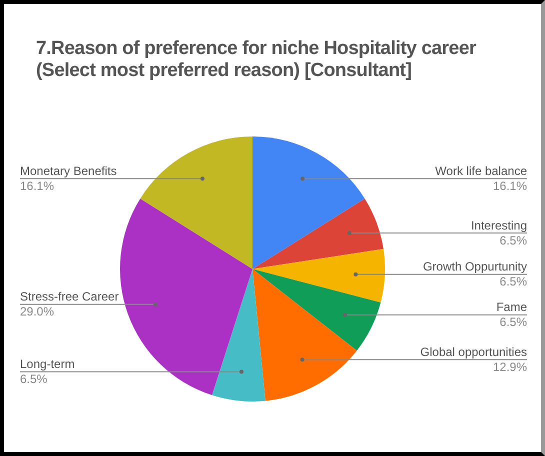 This screenshot has width=545, height=456. I want to click on slice-label: Long-term, so click(47, 364).